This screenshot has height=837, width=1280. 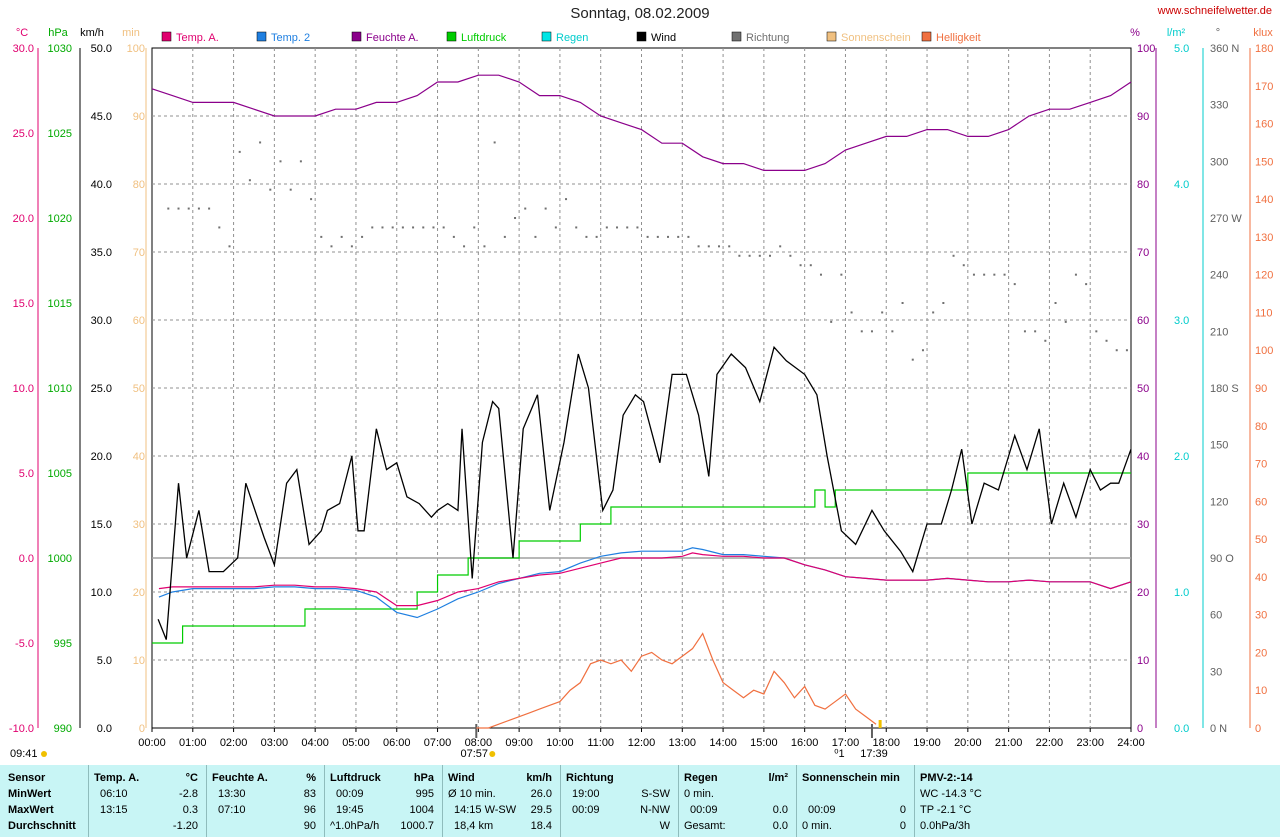 I want to click on wind-axis-tick: 5.0, so click(x=104, y=661).